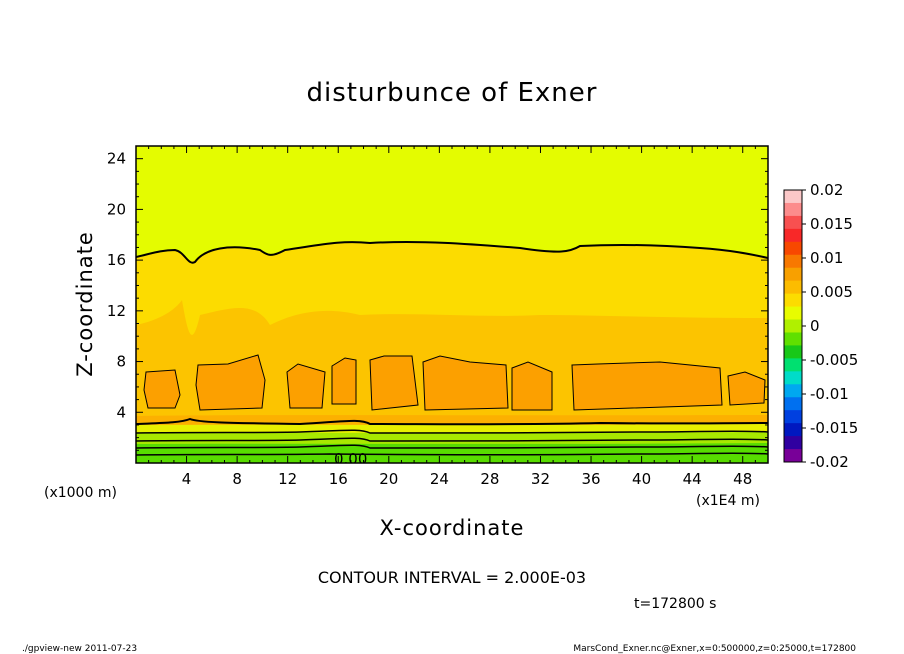  What do you see at coordinates (121, 362) in the screenshot?
I see `y-tick-label: 8` at bounding box center [121, 362].